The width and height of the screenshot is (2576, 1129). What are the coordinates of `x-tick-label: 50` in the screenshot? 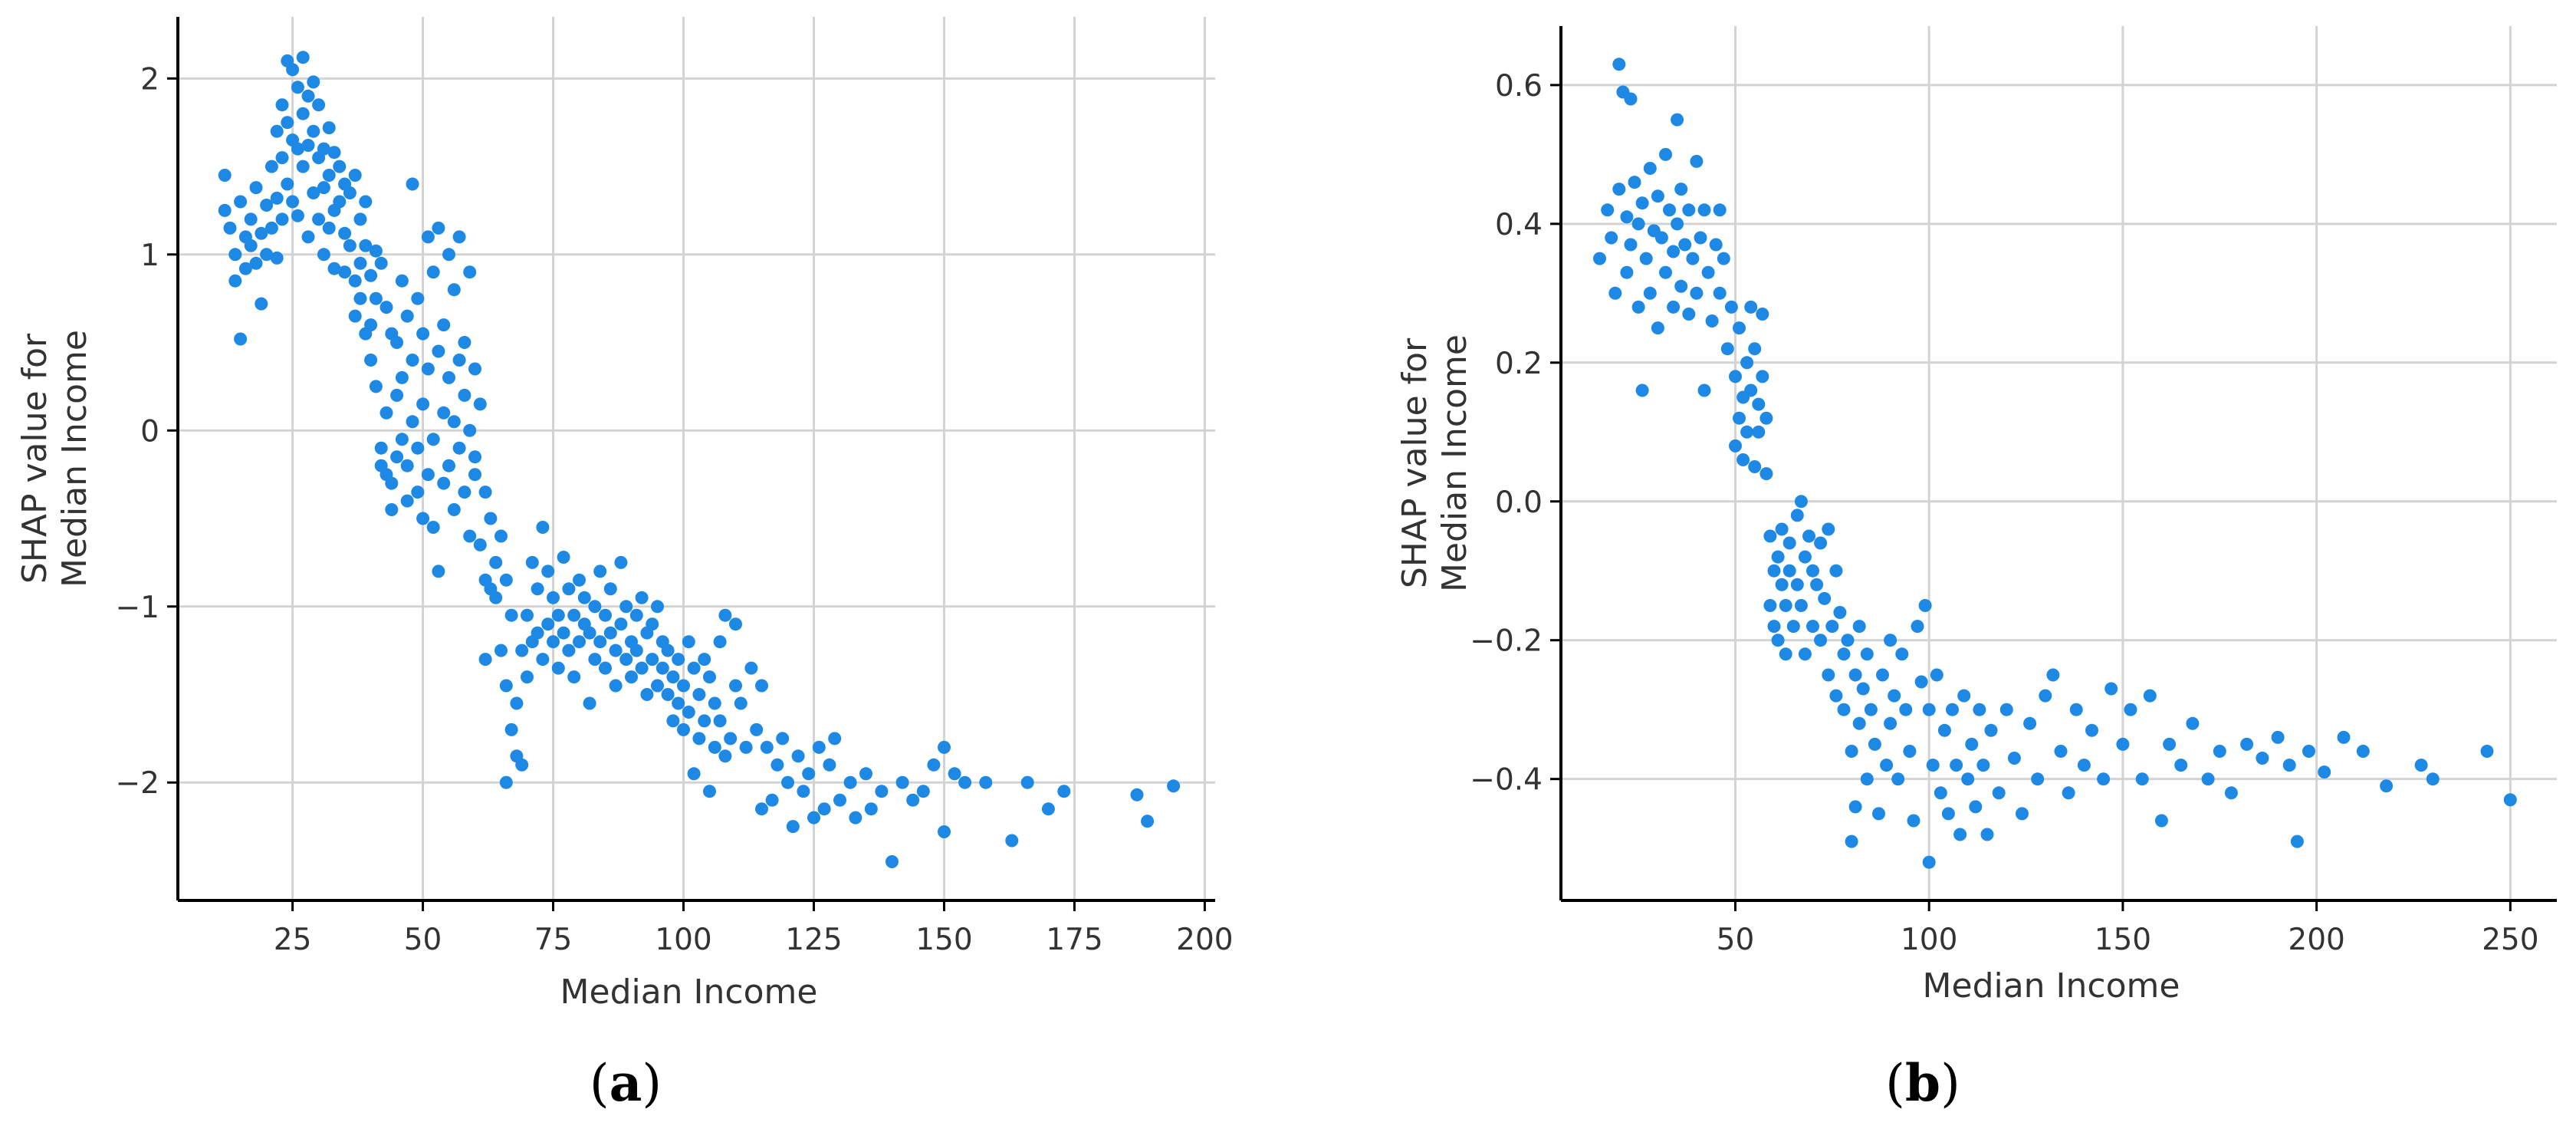 It's located at (423, 940).